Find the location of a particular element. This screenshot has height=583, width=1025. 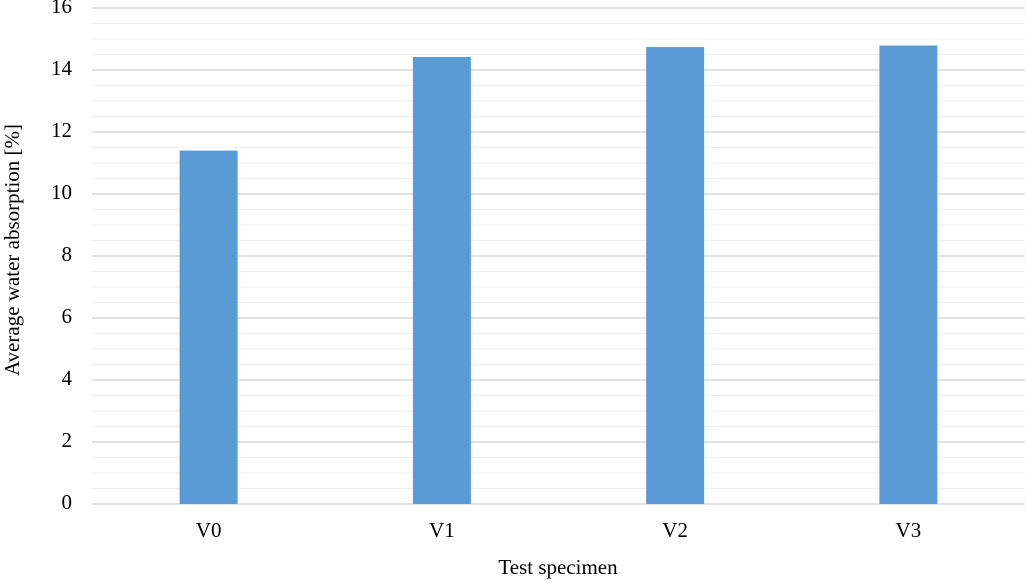

y-axis-label: Average water absorption [%] is located at coordinates (12, 250).